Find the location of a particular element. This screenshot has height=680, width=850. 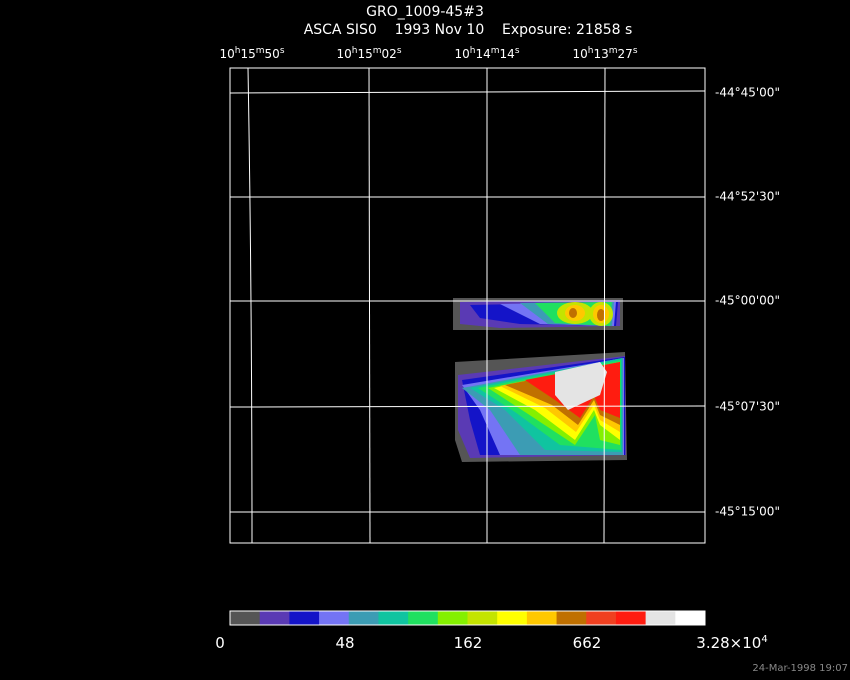

label-part: 162 is located at coordinates (468, 643).